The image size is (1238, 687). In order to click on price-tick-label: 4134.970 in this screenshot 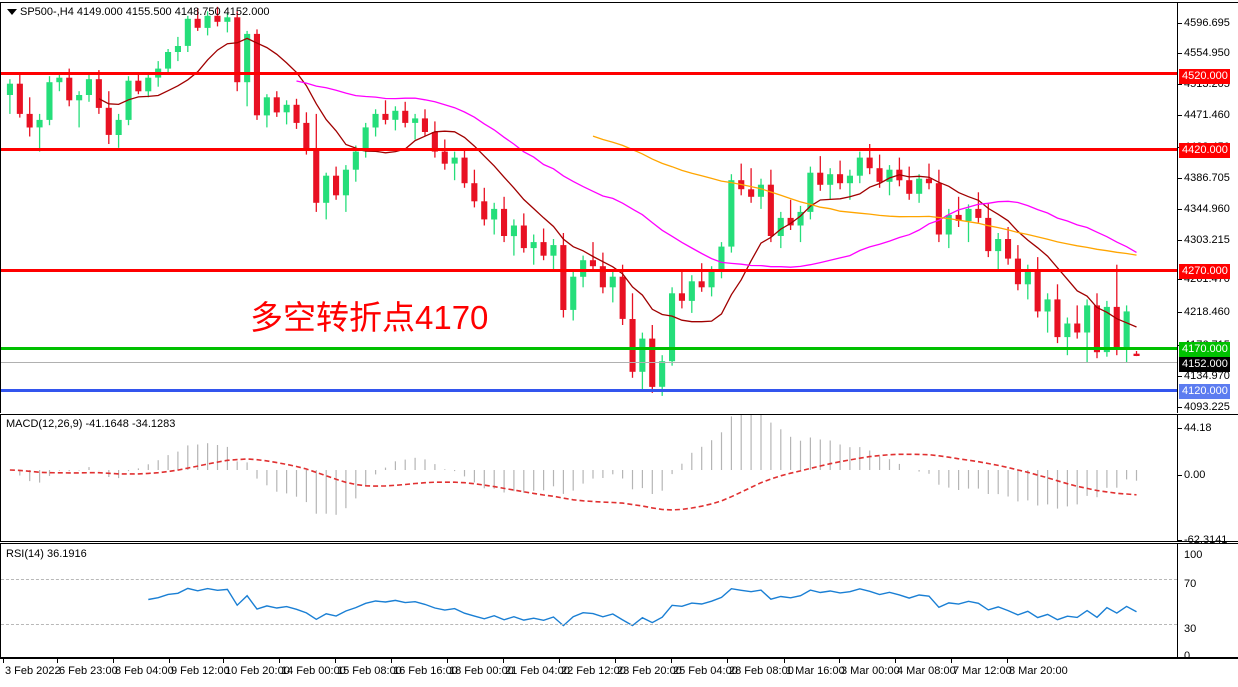, I will do `click(1207, 376)`.